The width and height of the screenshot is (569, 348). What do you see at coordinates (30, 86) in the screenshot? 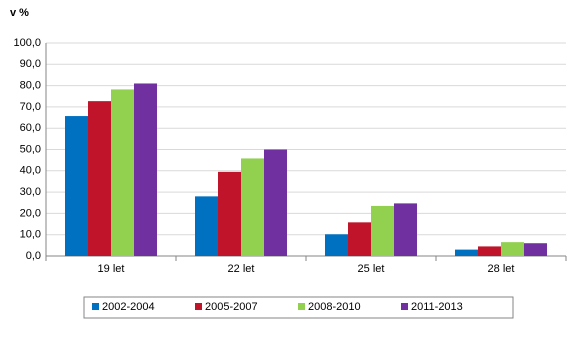
I see `y-tick-label: 80,0` at bounding box center [30, 86].